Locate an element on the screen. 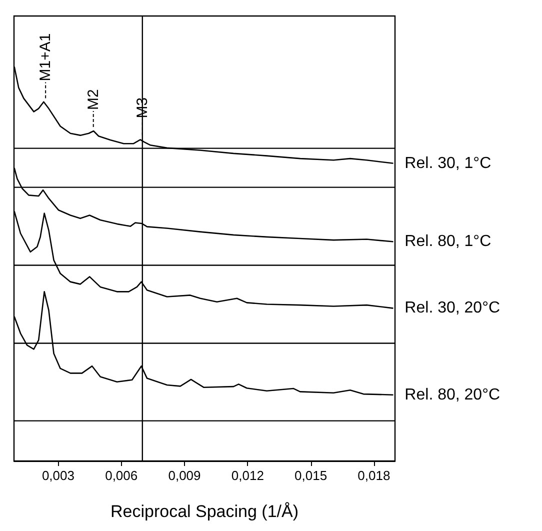 The height and width of the screenshot is (531, 542). series-label: Rel. 80, 1°C is located at coordinates (448, 241).